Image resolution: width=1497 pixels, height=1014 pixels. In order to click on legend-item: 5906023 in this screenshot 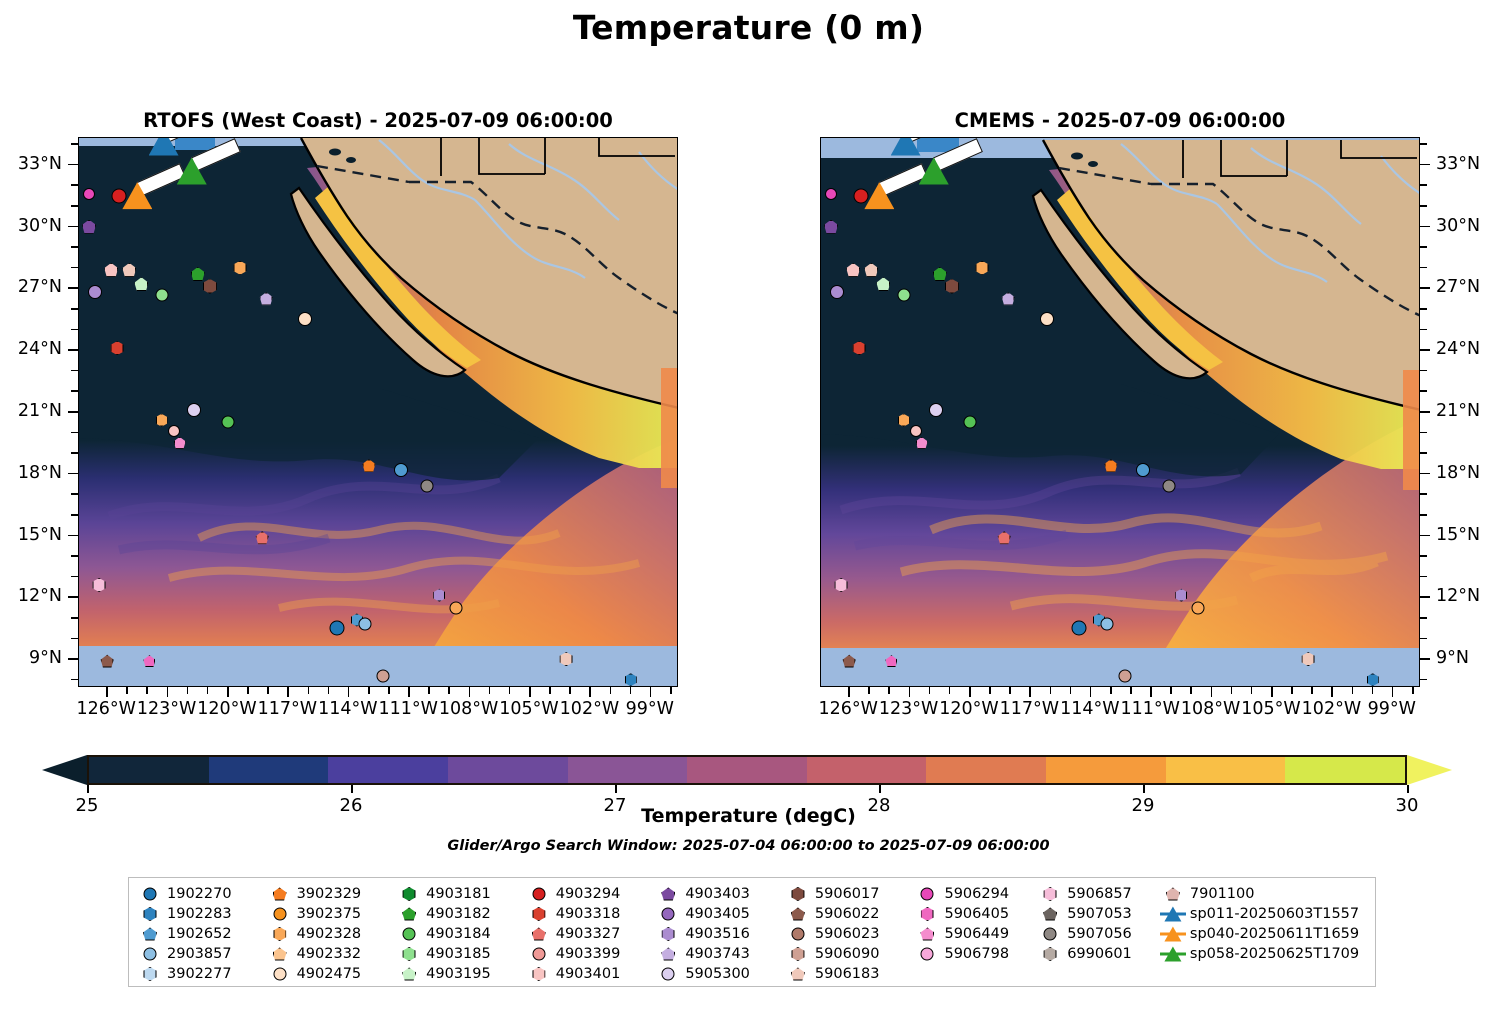, I will do `click(850, 934)`.